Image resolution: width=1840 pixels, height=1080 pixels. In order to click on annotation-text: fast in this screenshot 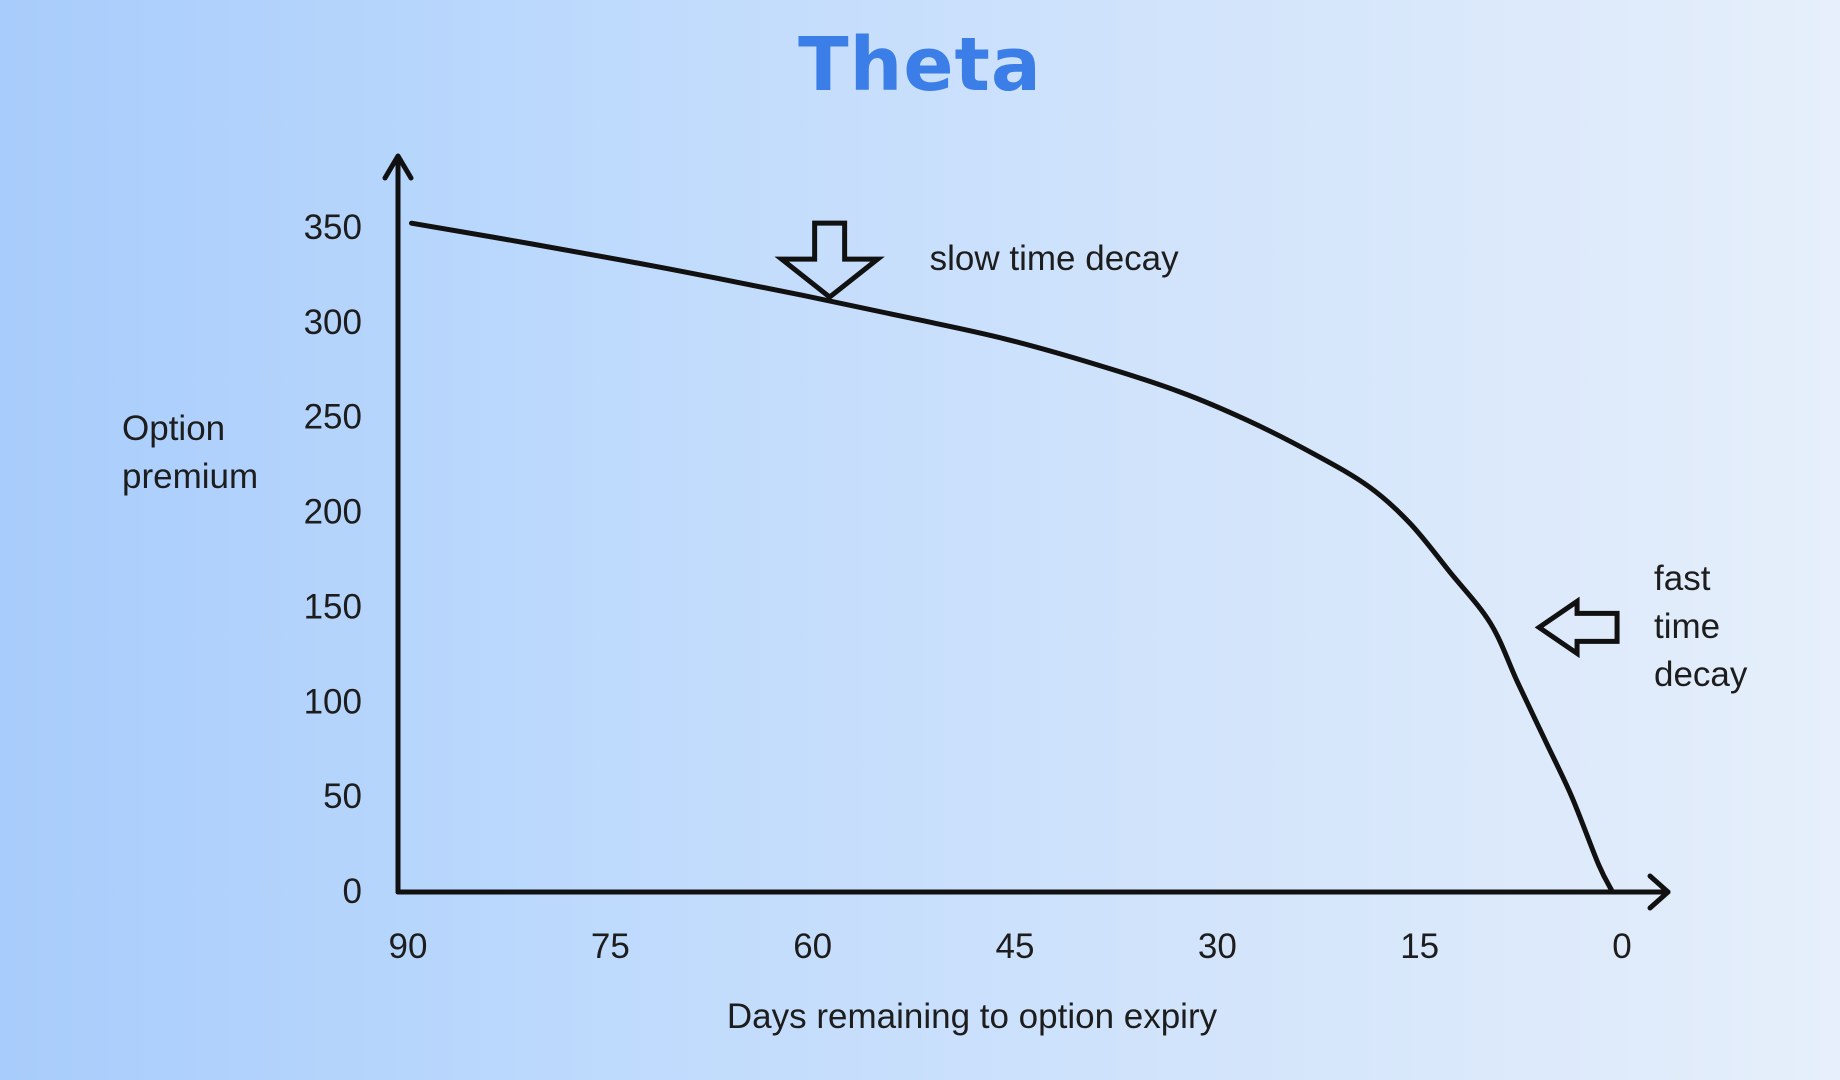, I will do `click(1682, 578)`.